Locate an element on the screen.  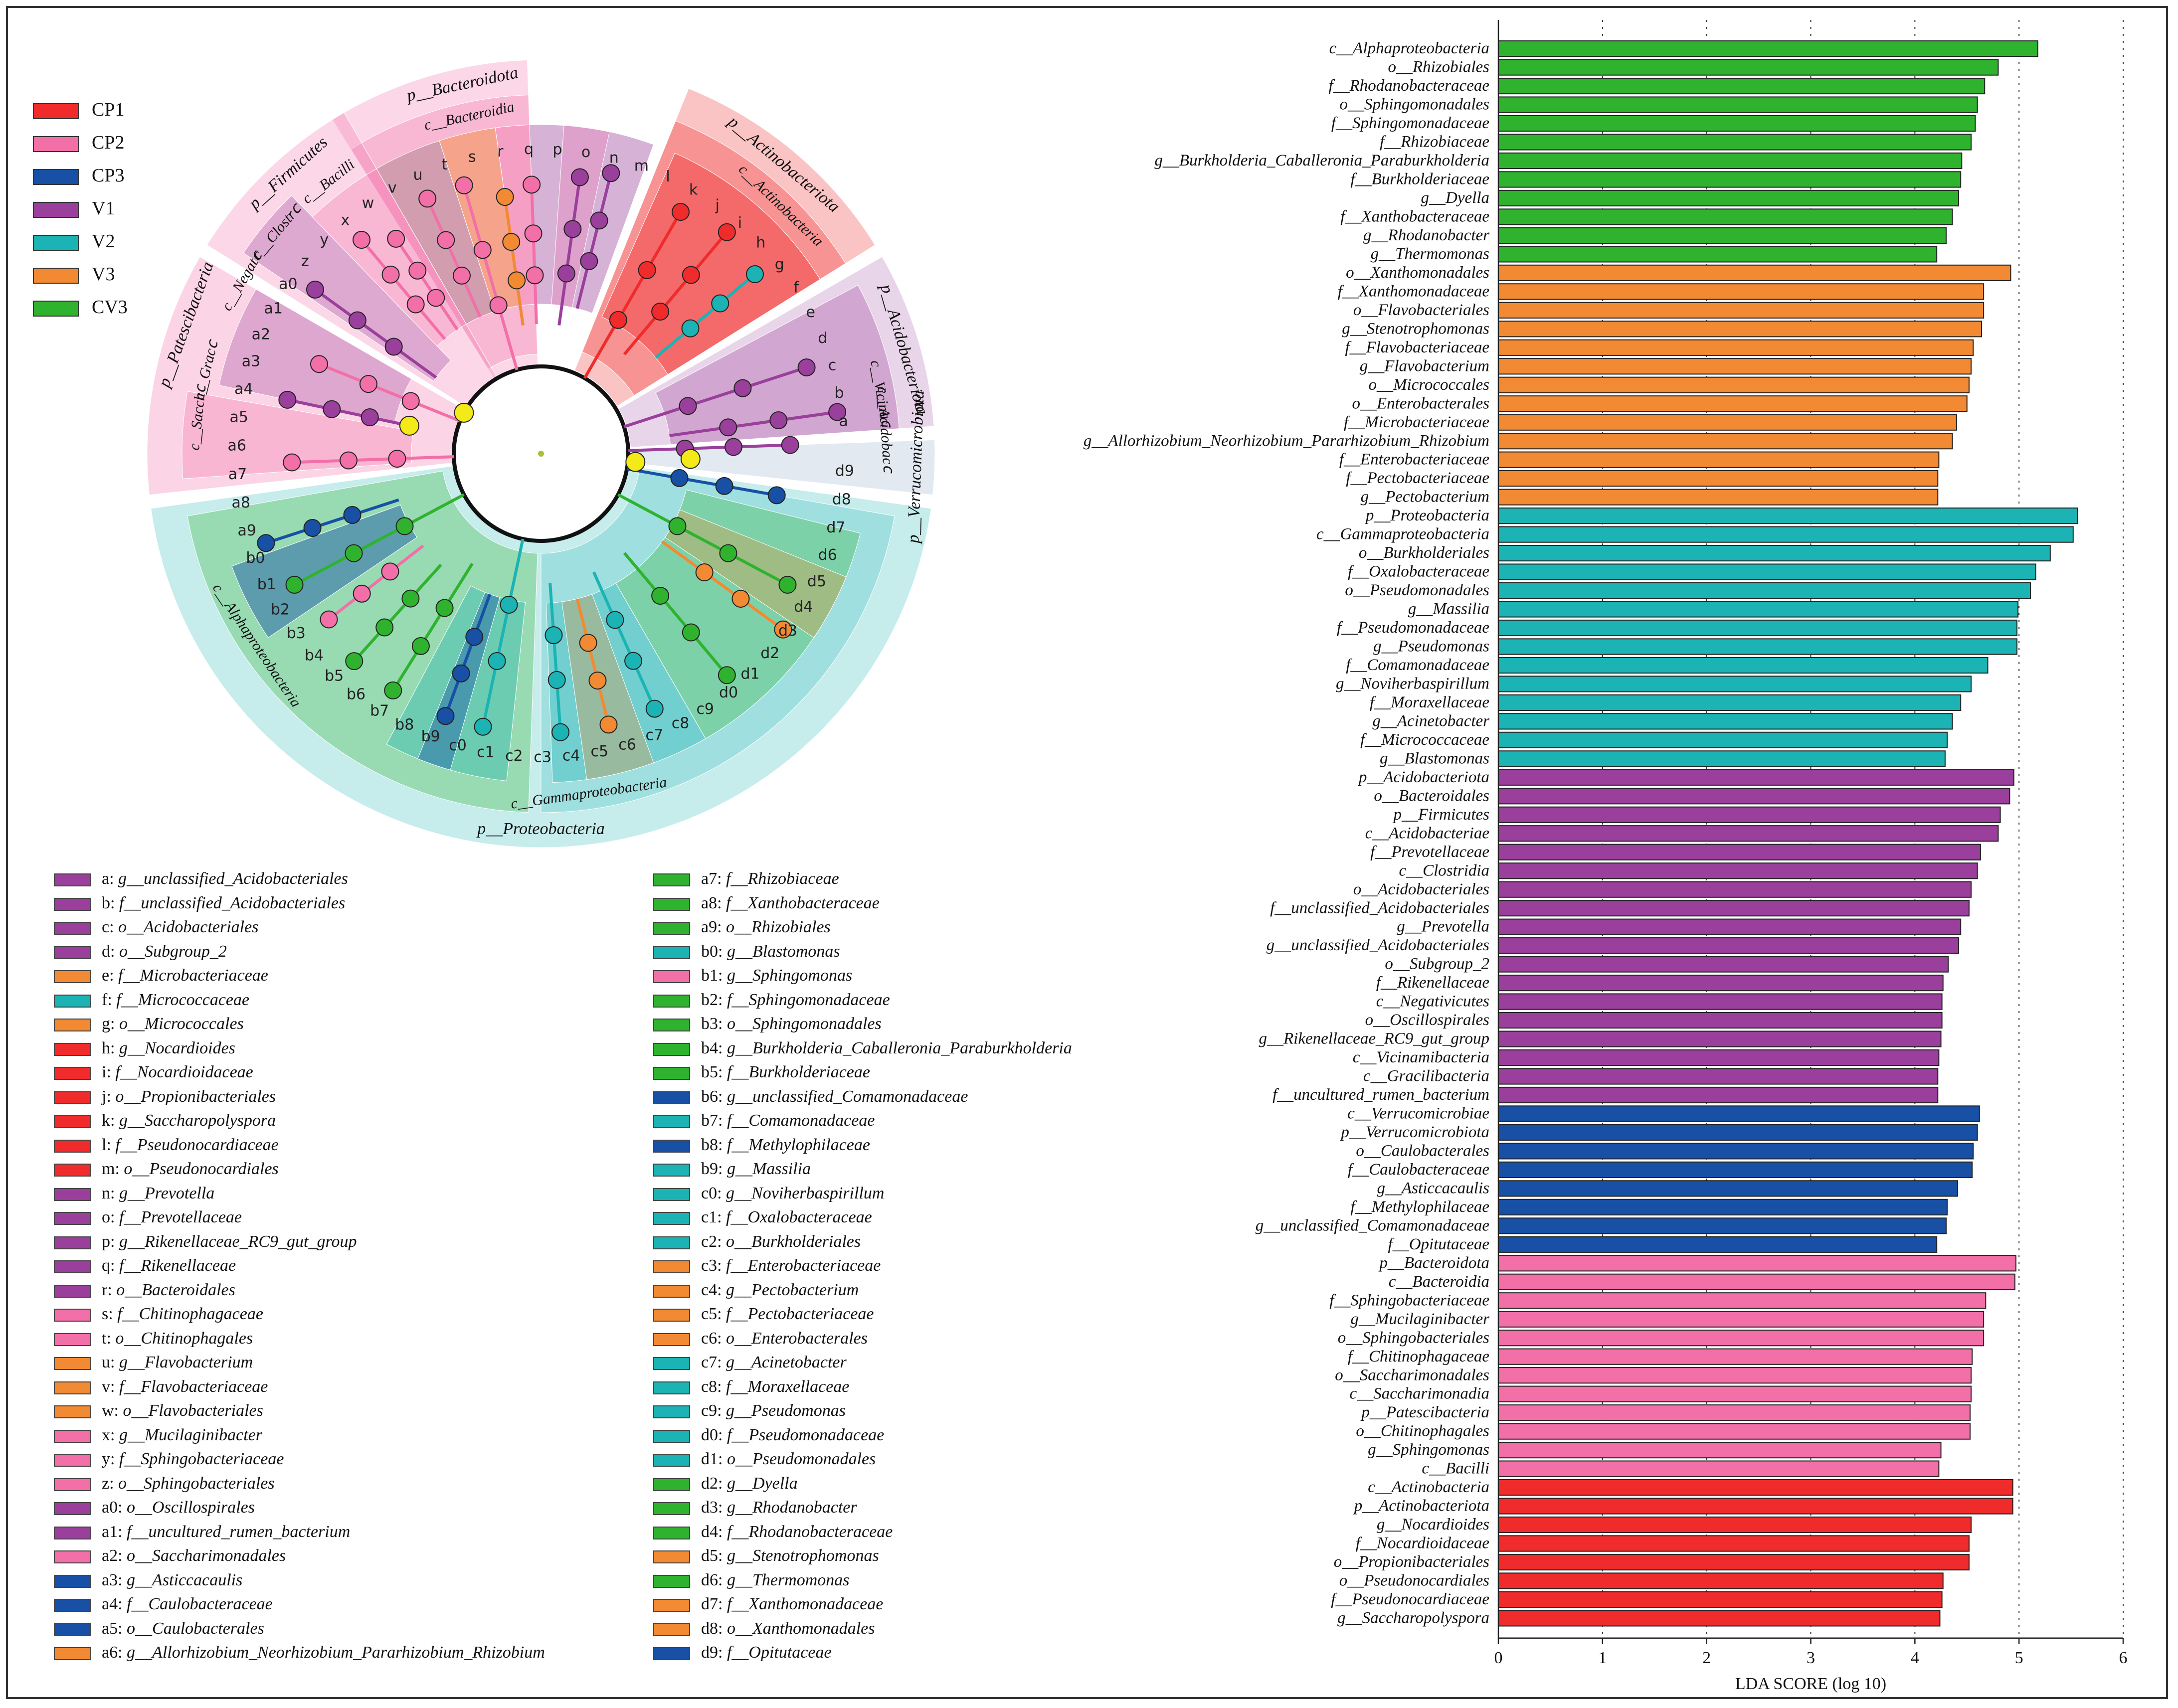
taxa-code: d: is located at coordinates (110, 952).